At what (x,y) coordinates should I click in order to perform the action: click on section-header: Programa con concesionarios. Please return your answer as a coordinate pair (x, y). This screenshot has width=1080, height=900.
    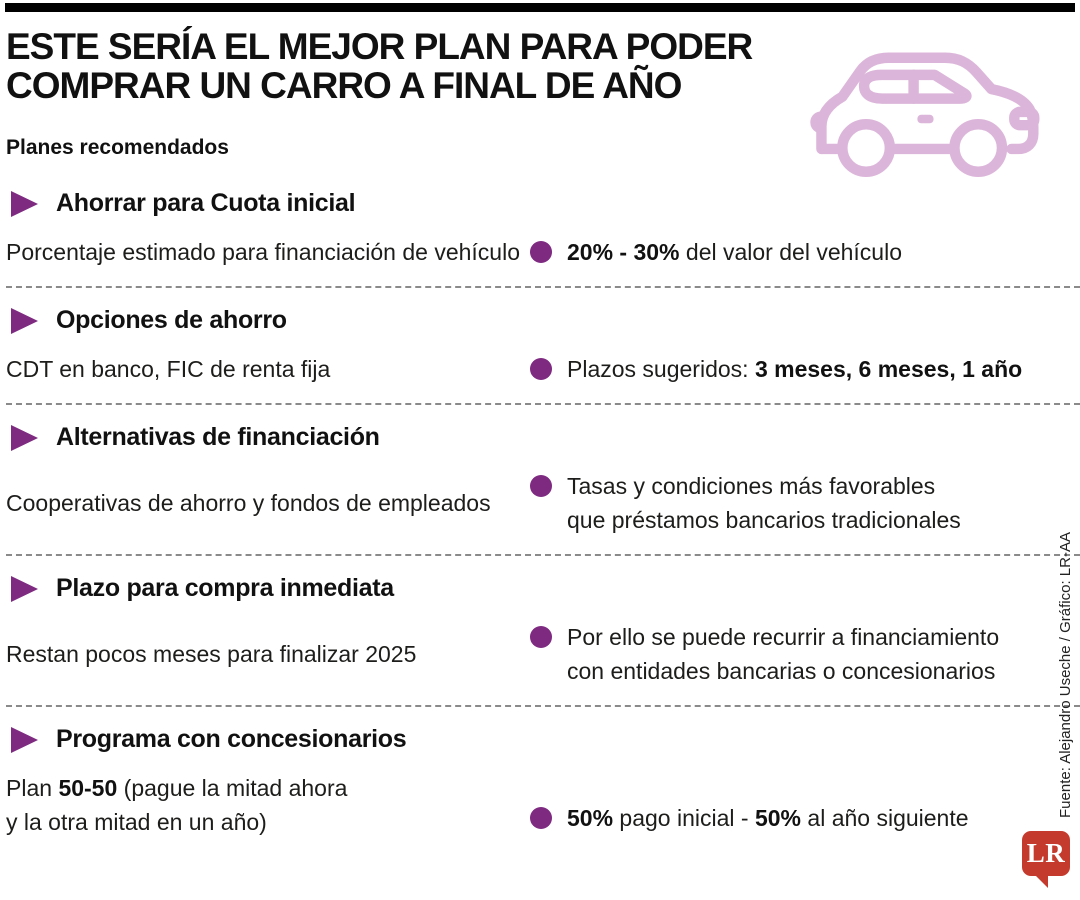
    Looking at the image, I should click on (543, 739).